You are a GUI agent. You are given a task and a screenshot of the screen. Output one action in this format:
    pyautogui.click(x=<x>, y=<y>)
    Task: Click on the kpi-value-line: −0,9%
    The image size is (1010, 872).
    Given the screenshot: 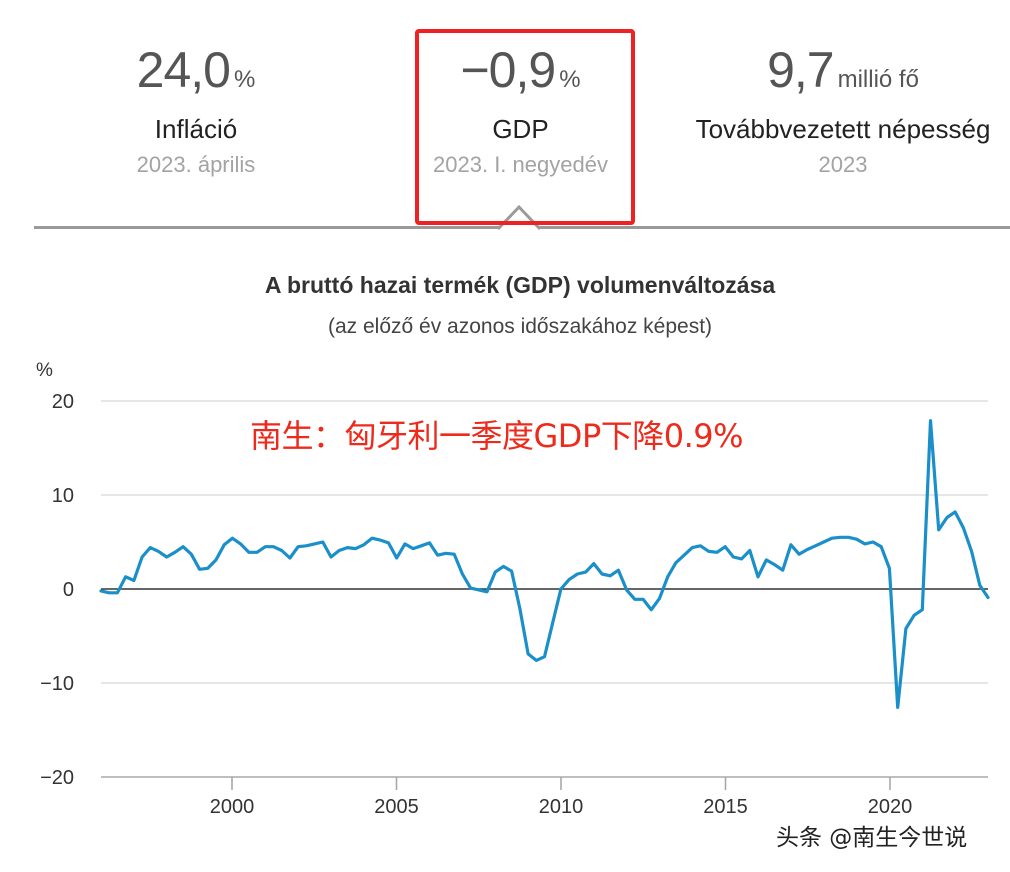 What is the action you would take?
    pyautogui.click(x=520, y=70)
    